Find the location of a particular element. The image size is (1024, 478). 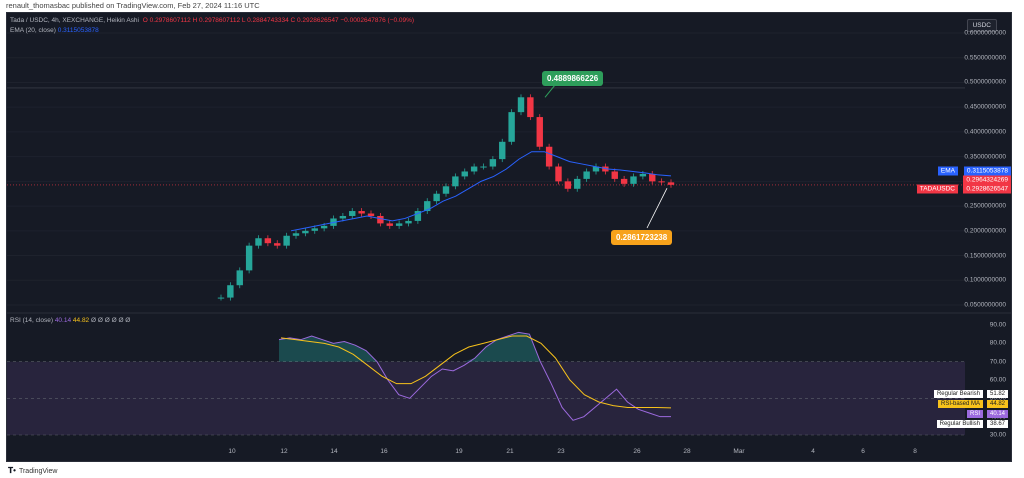

low-callout-pointer is located at coordinates (657, 208).